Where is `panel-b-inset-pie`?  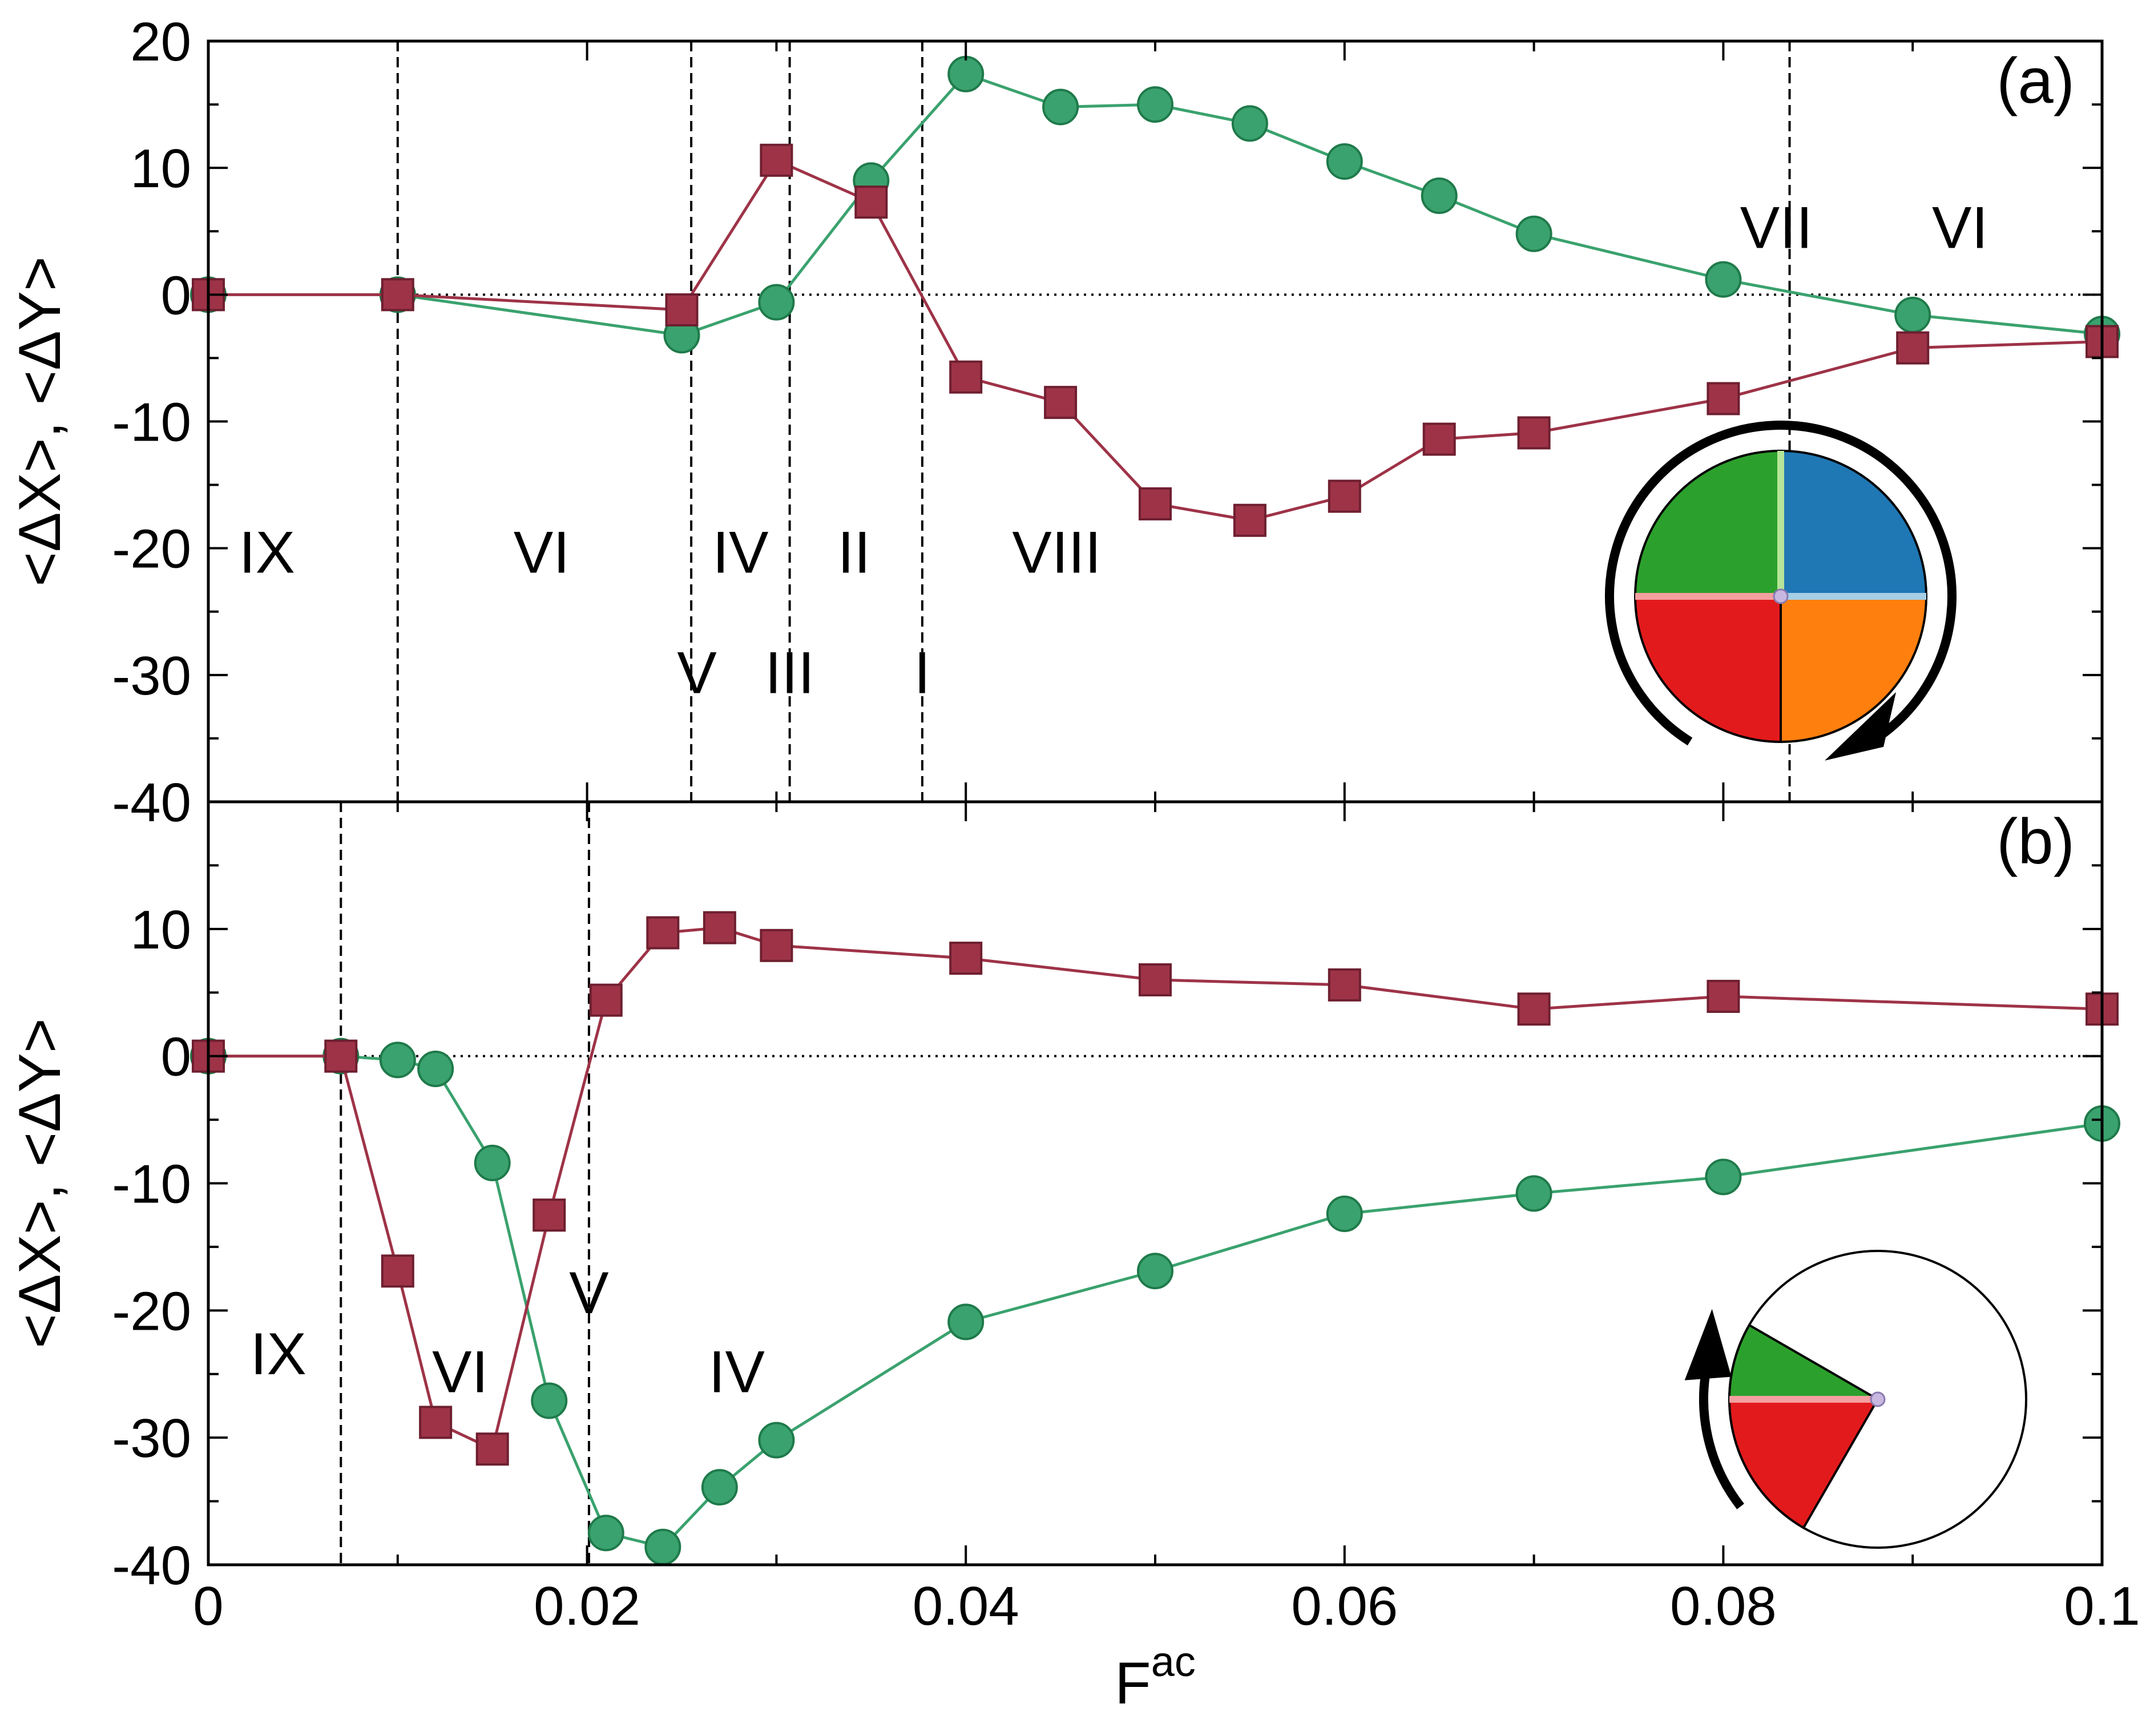
panel-b-inset-pie is located at coordinates (1855, 1399).